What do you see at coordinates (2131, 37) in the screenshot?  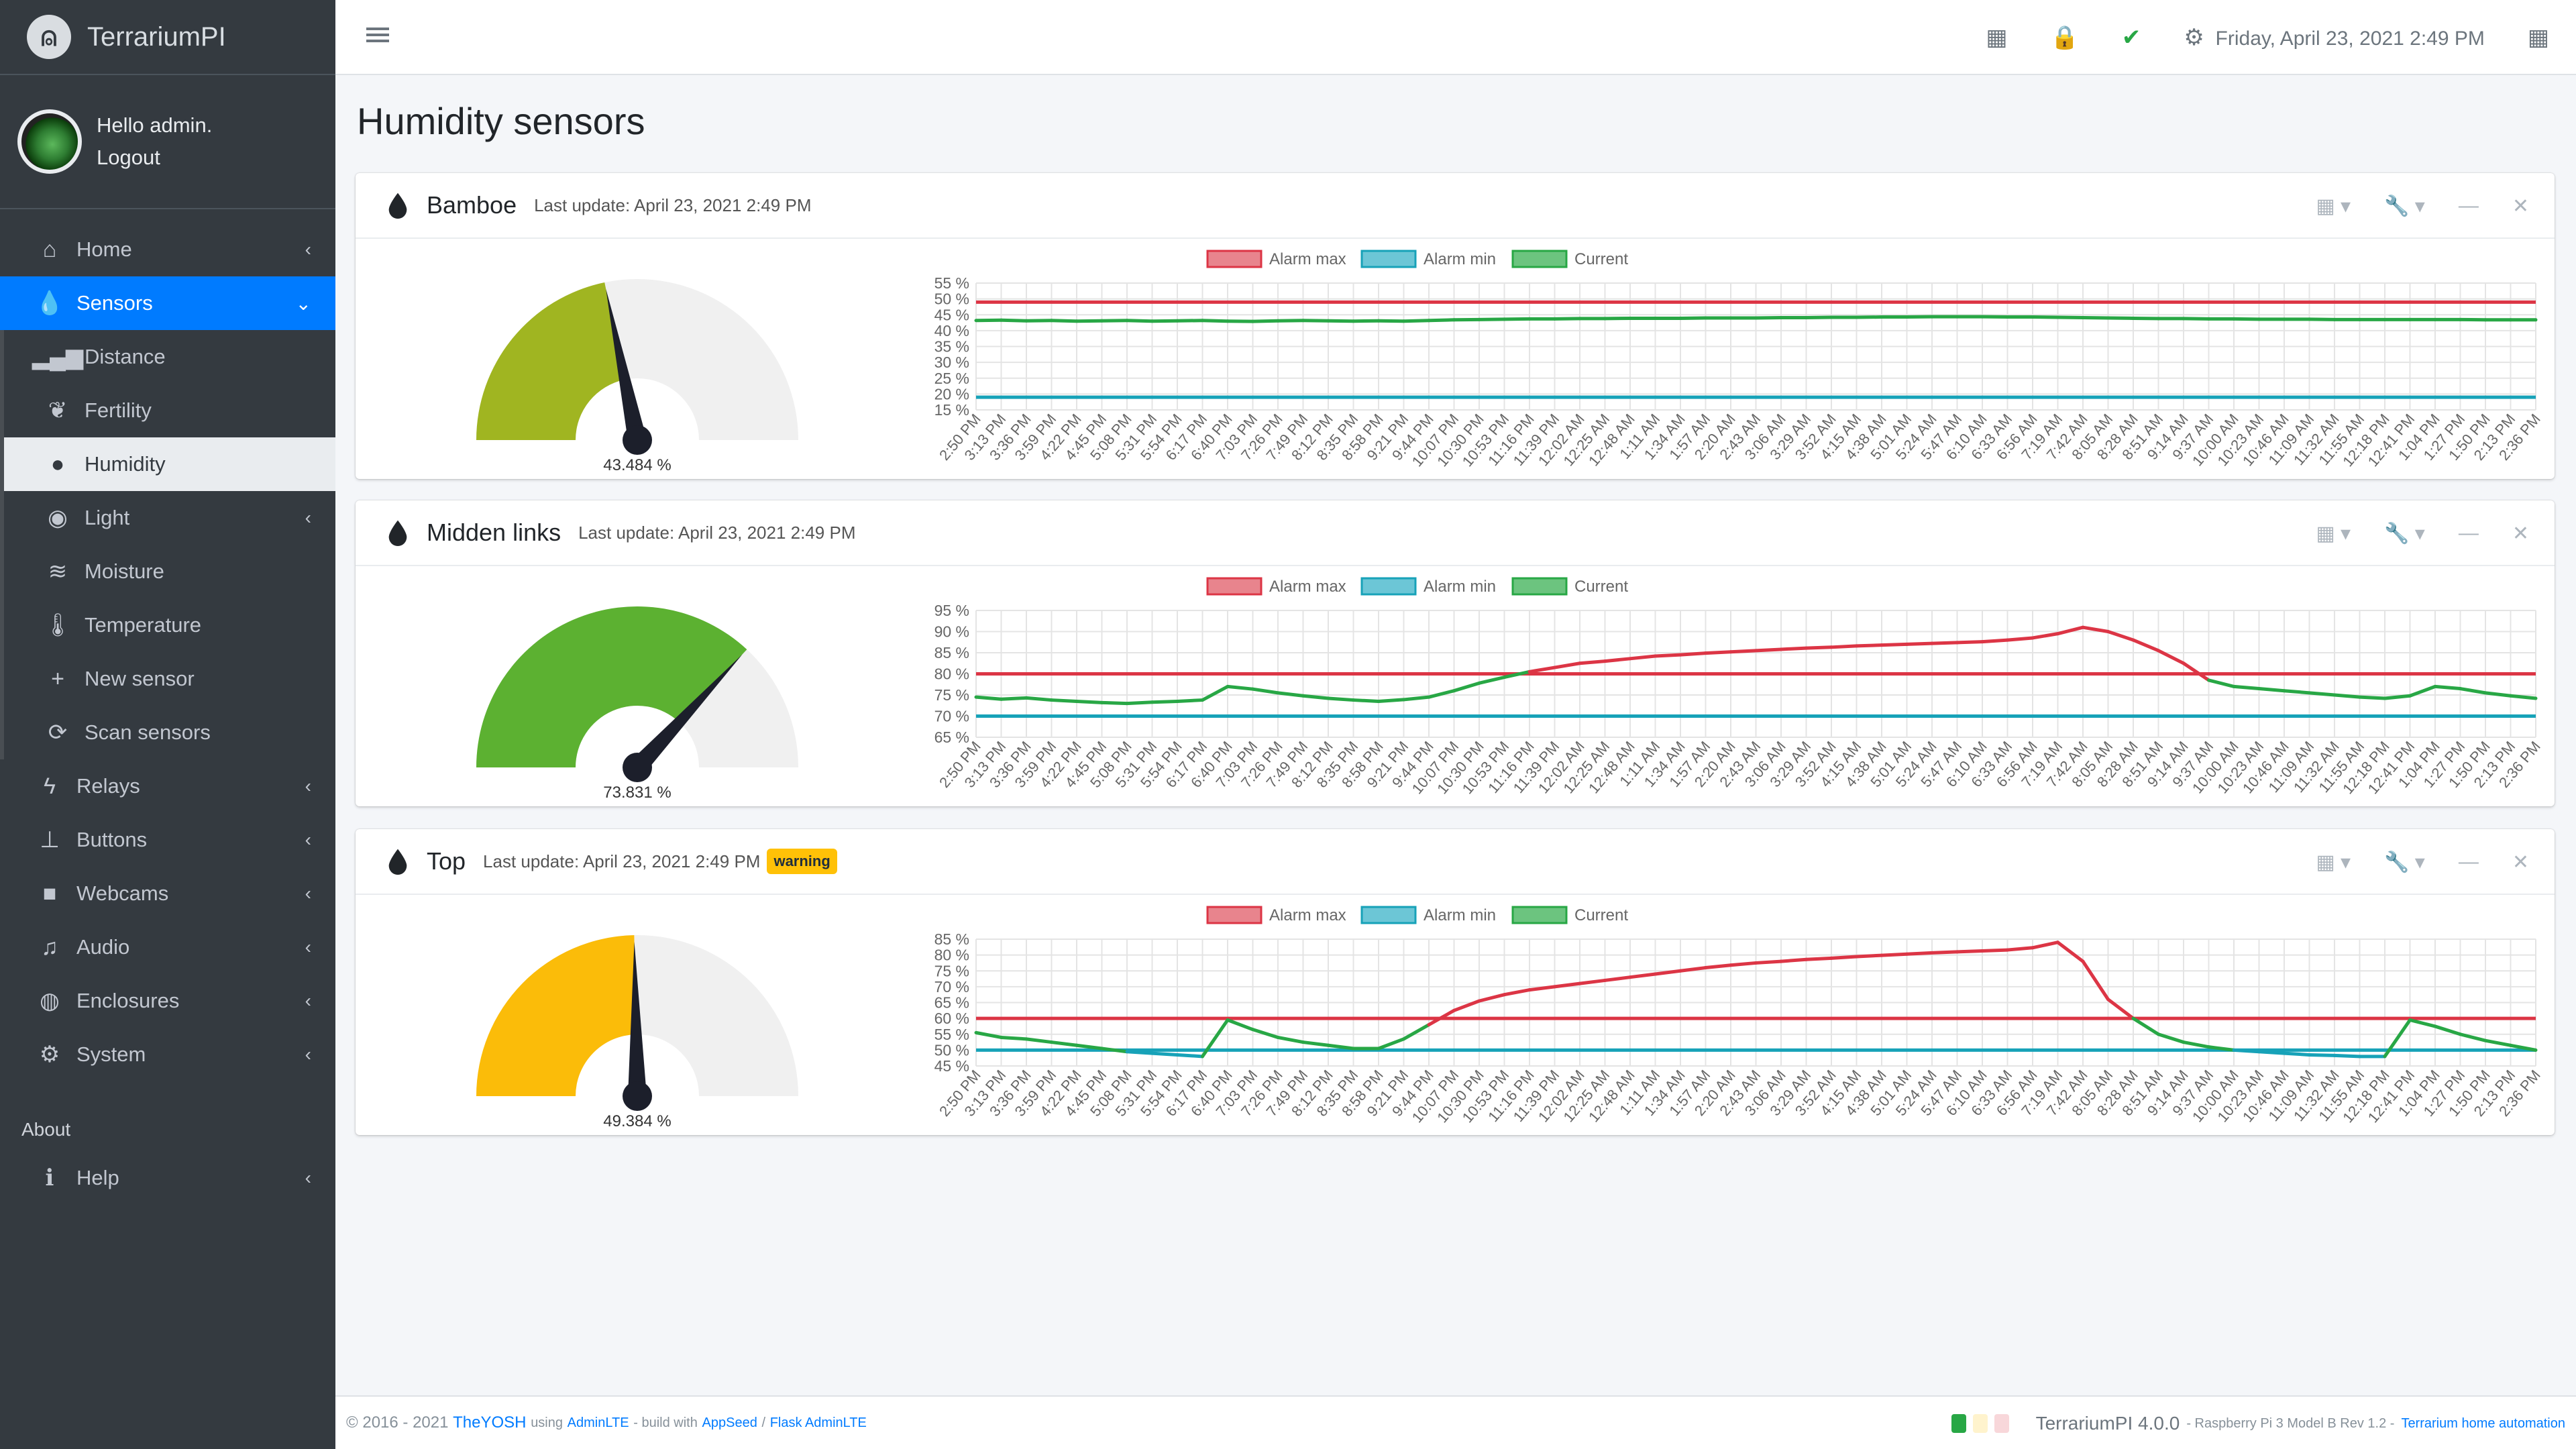 I see `check-circle-icon: ✔` at bounding box center [2131, 37].